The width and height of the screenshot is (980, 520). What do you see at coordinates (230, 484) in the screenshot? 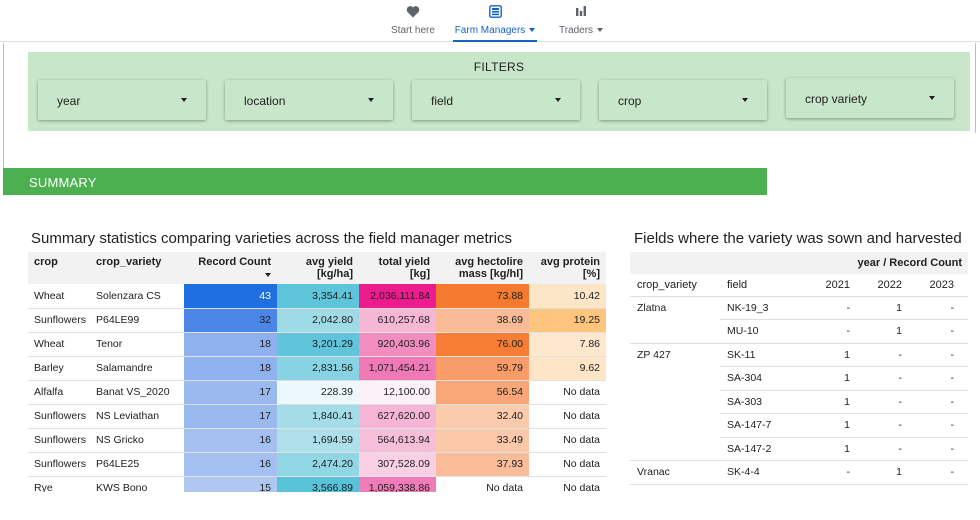
I see `cell-record-count: 15` at bounding box center [230, 484].